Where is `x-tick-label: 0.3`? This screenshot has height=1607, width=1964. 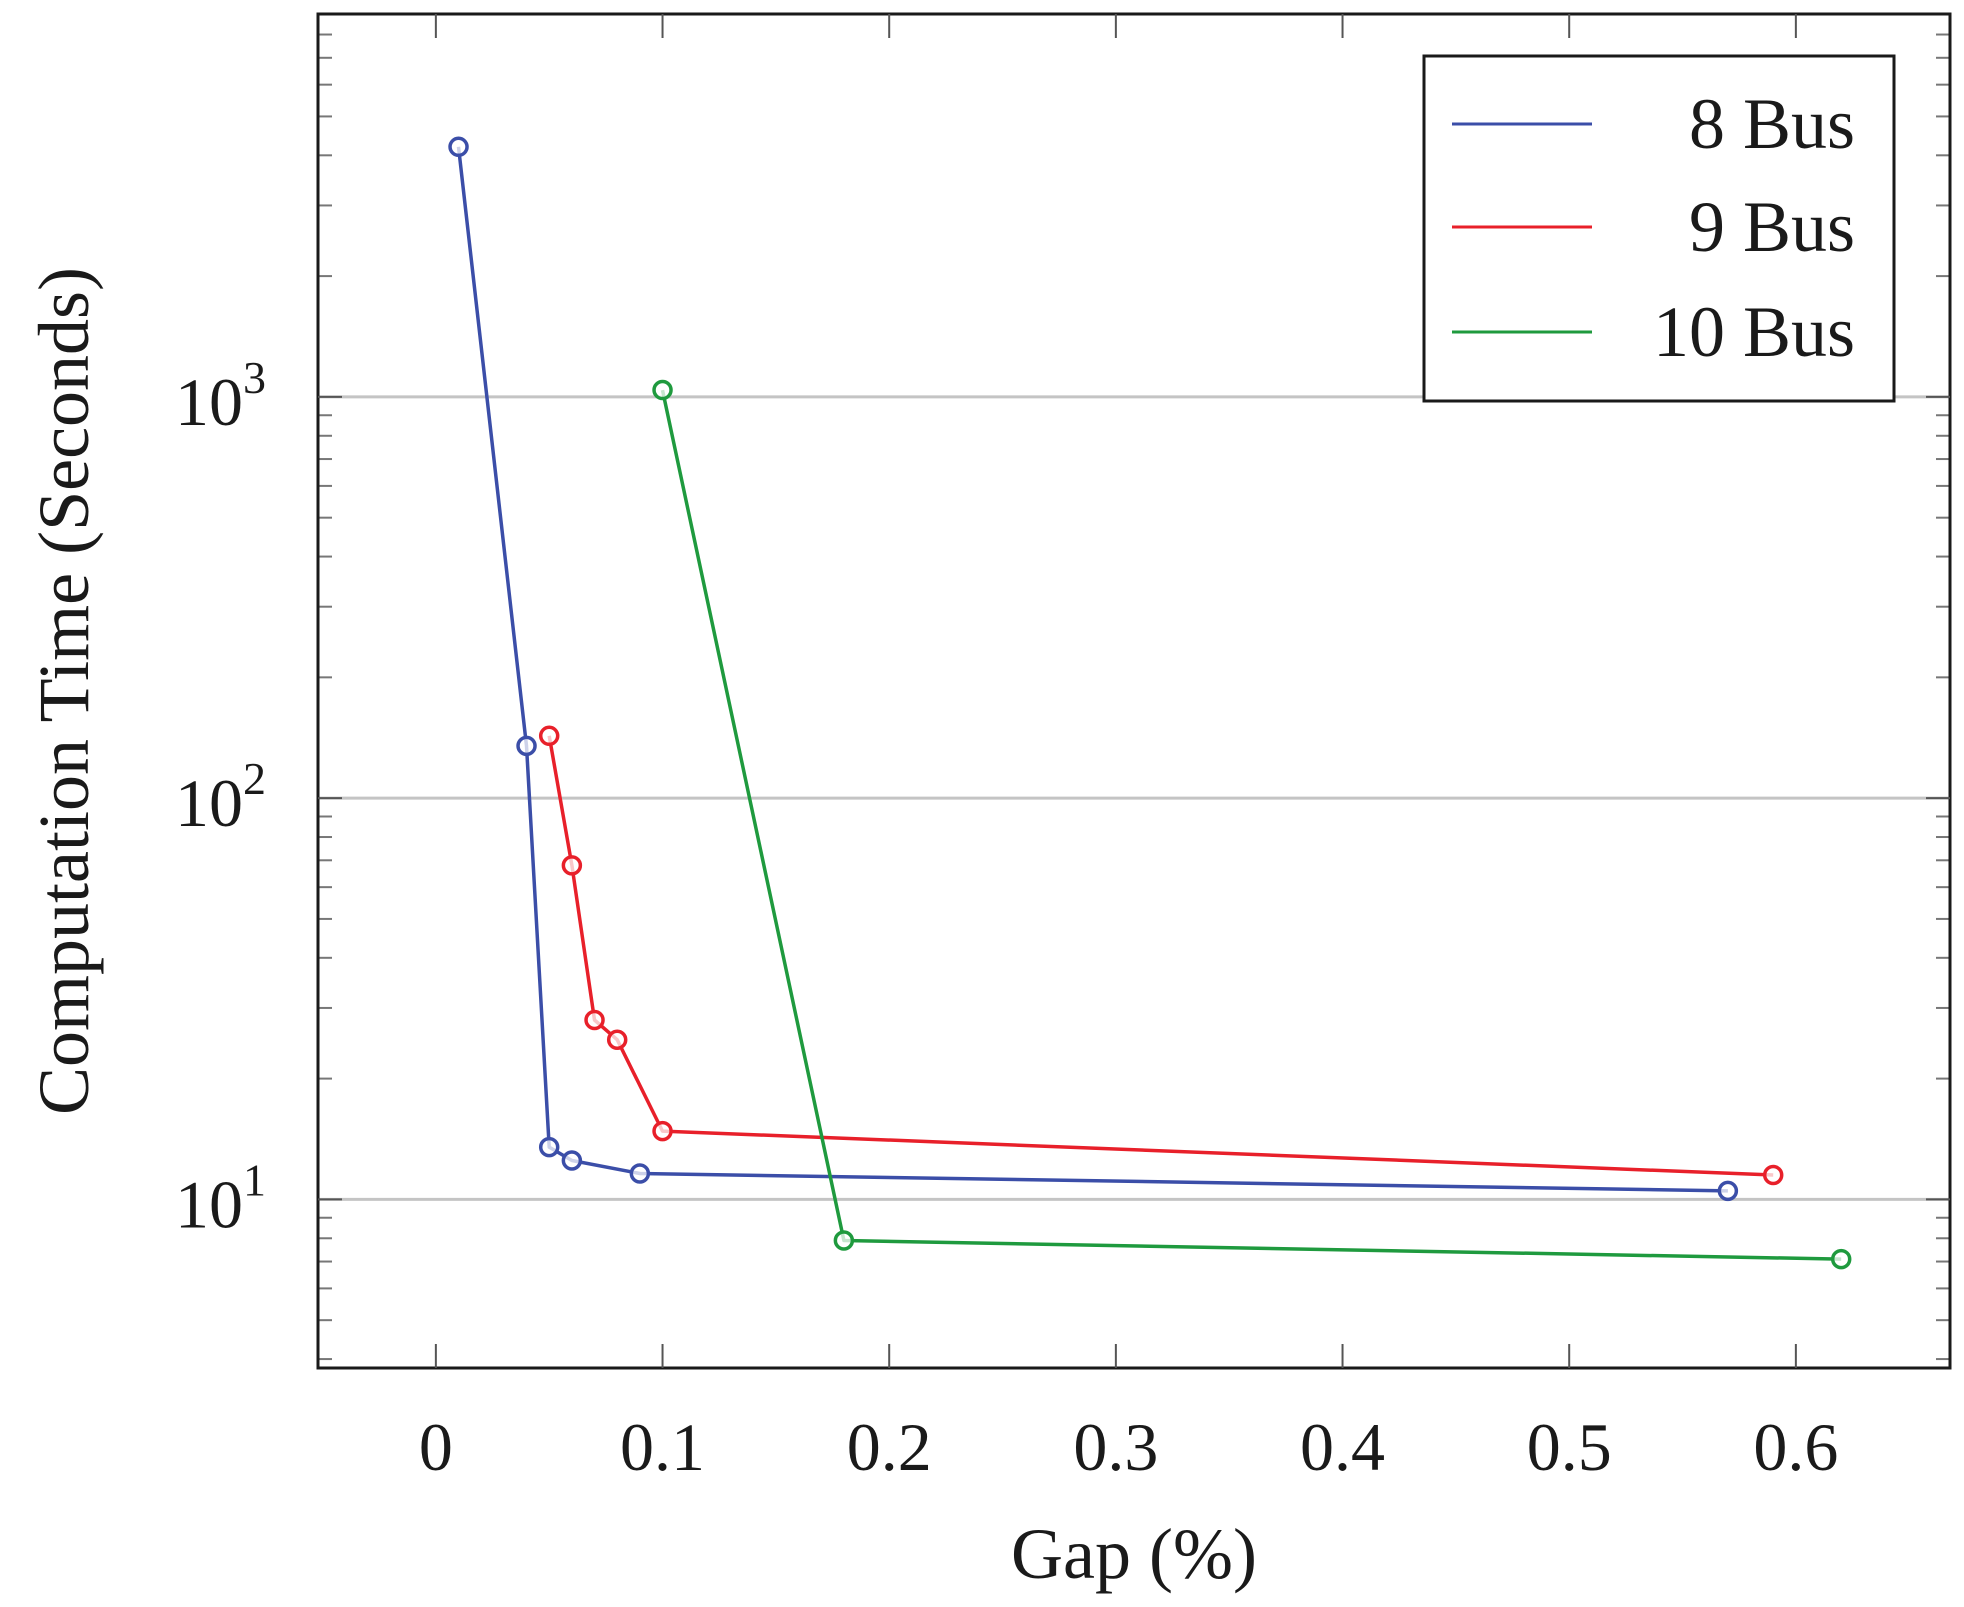
x-tick-label: 0.3 is located at coordinates (1115, 1447).